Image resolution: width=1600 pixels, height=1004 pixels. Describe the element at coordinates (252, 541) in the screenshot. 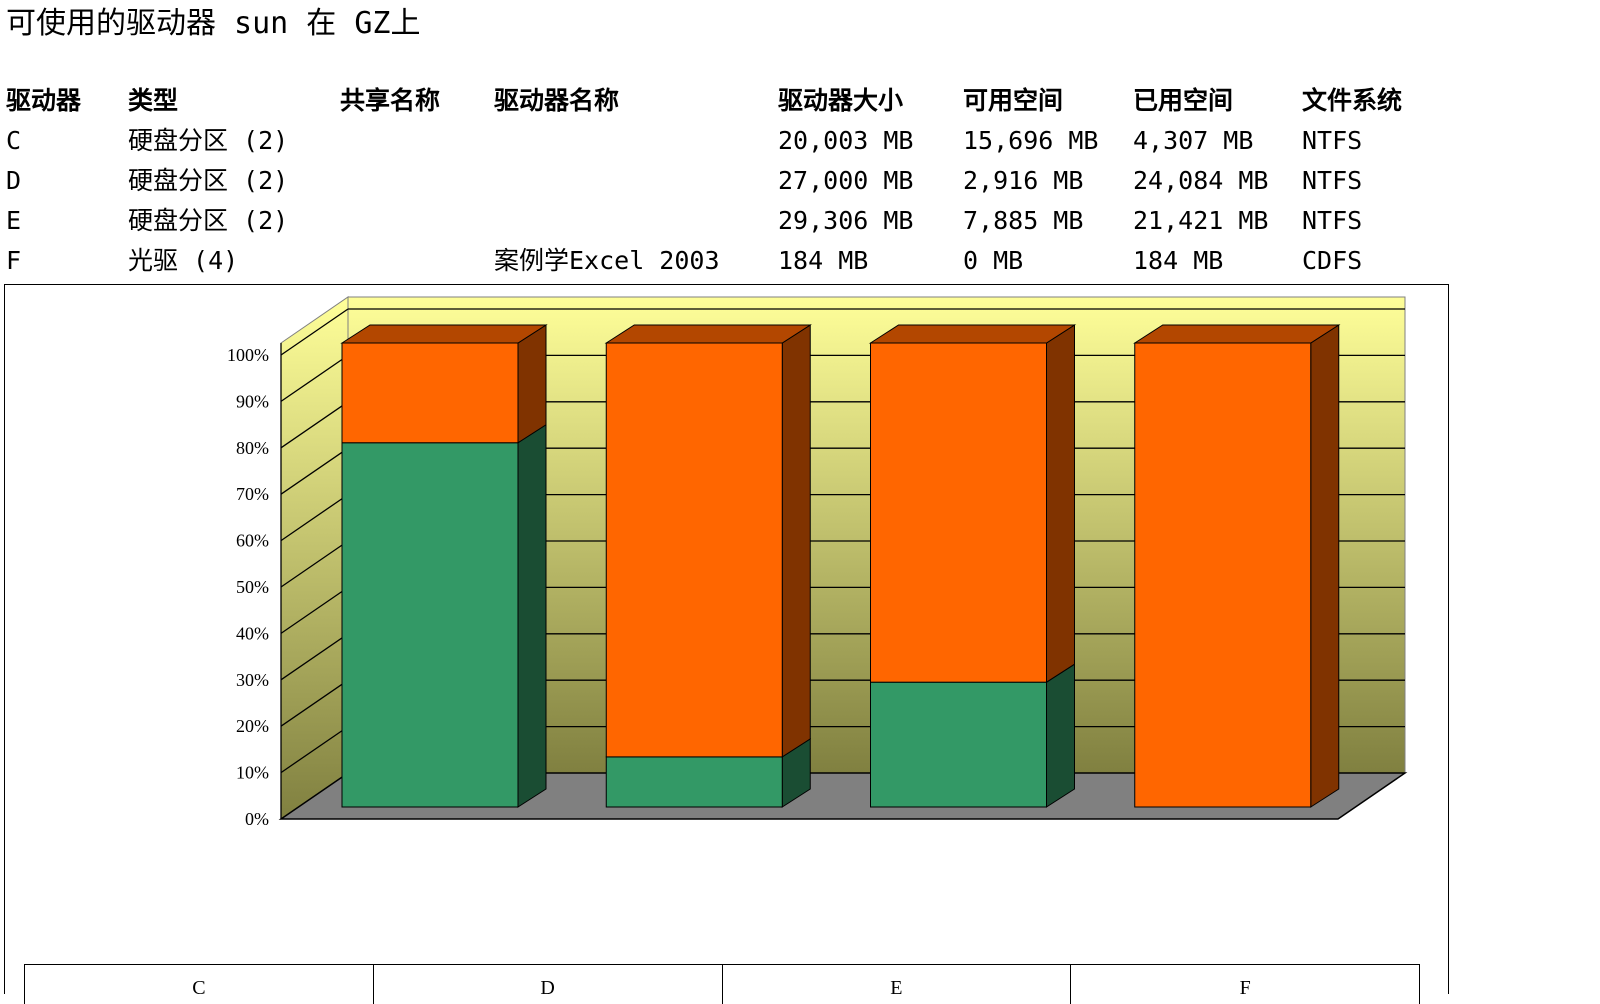

I see `y-tick-label: 60%` at that location.